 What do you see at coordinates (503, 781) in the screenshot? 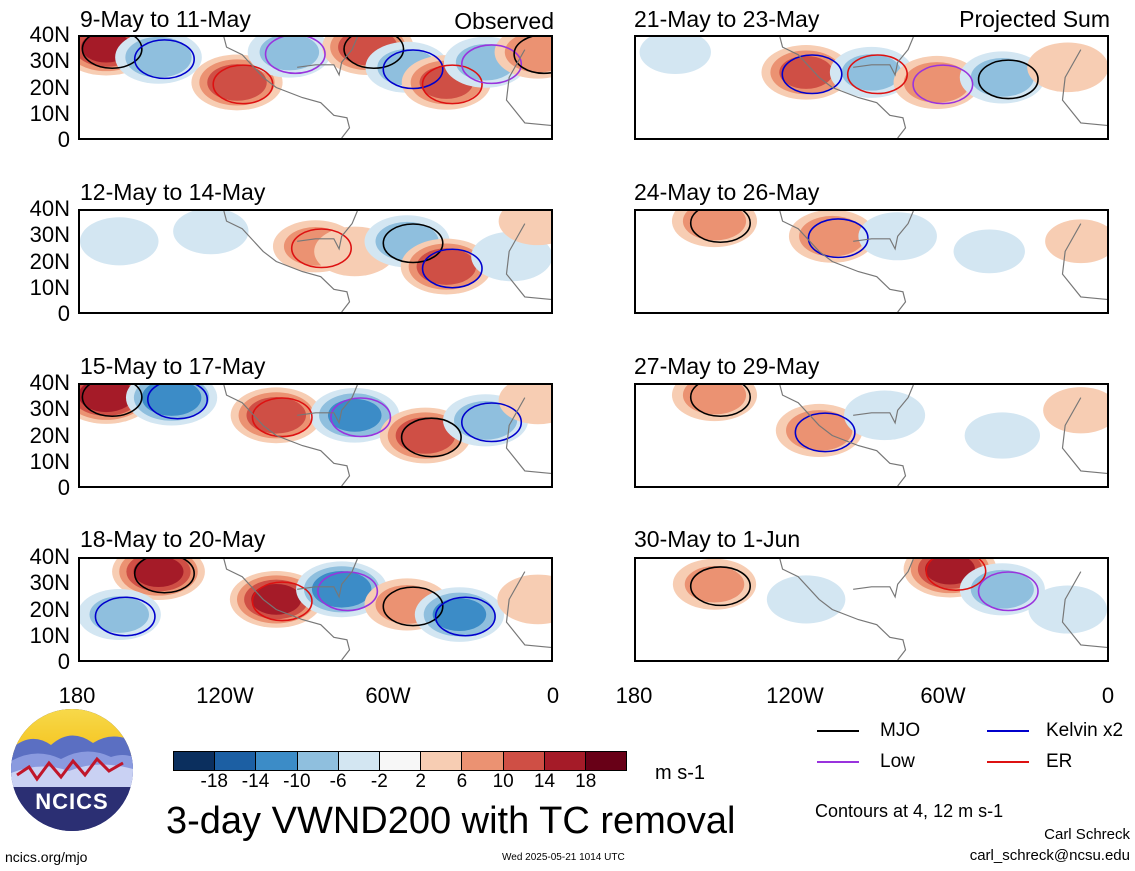
I see `colorbar-tick-label: 10` at bounding box center [503, 781].